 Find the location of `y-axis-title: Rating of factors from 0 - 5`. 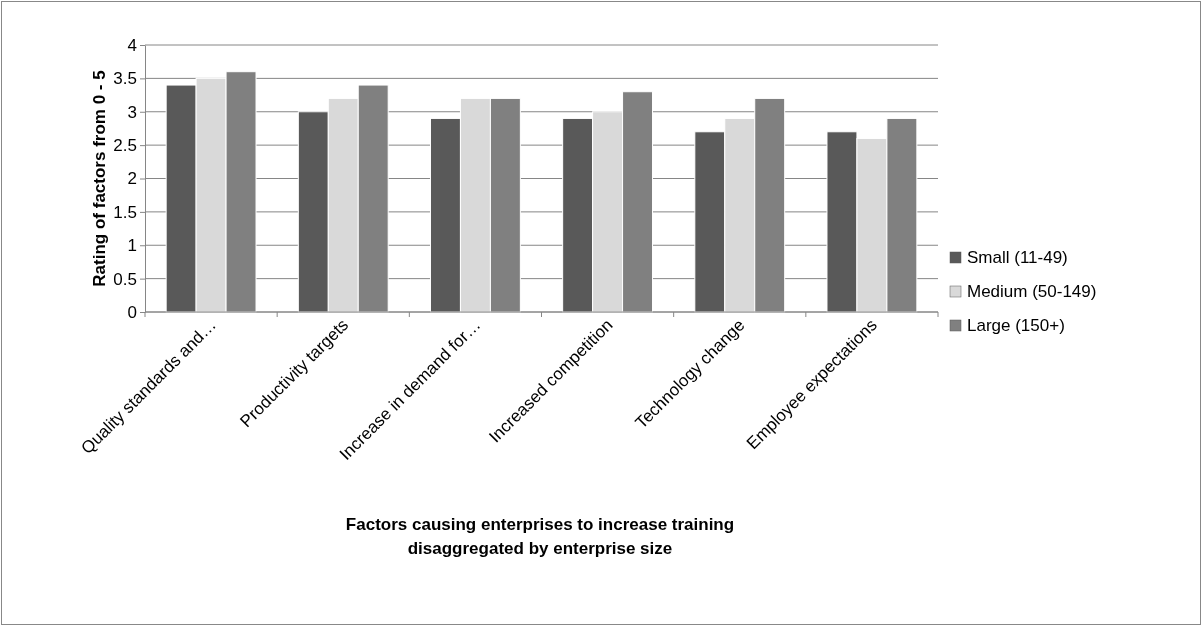

y-axis-title: Rating of factors from 0 - 5 is located at coordinates (99, 178).